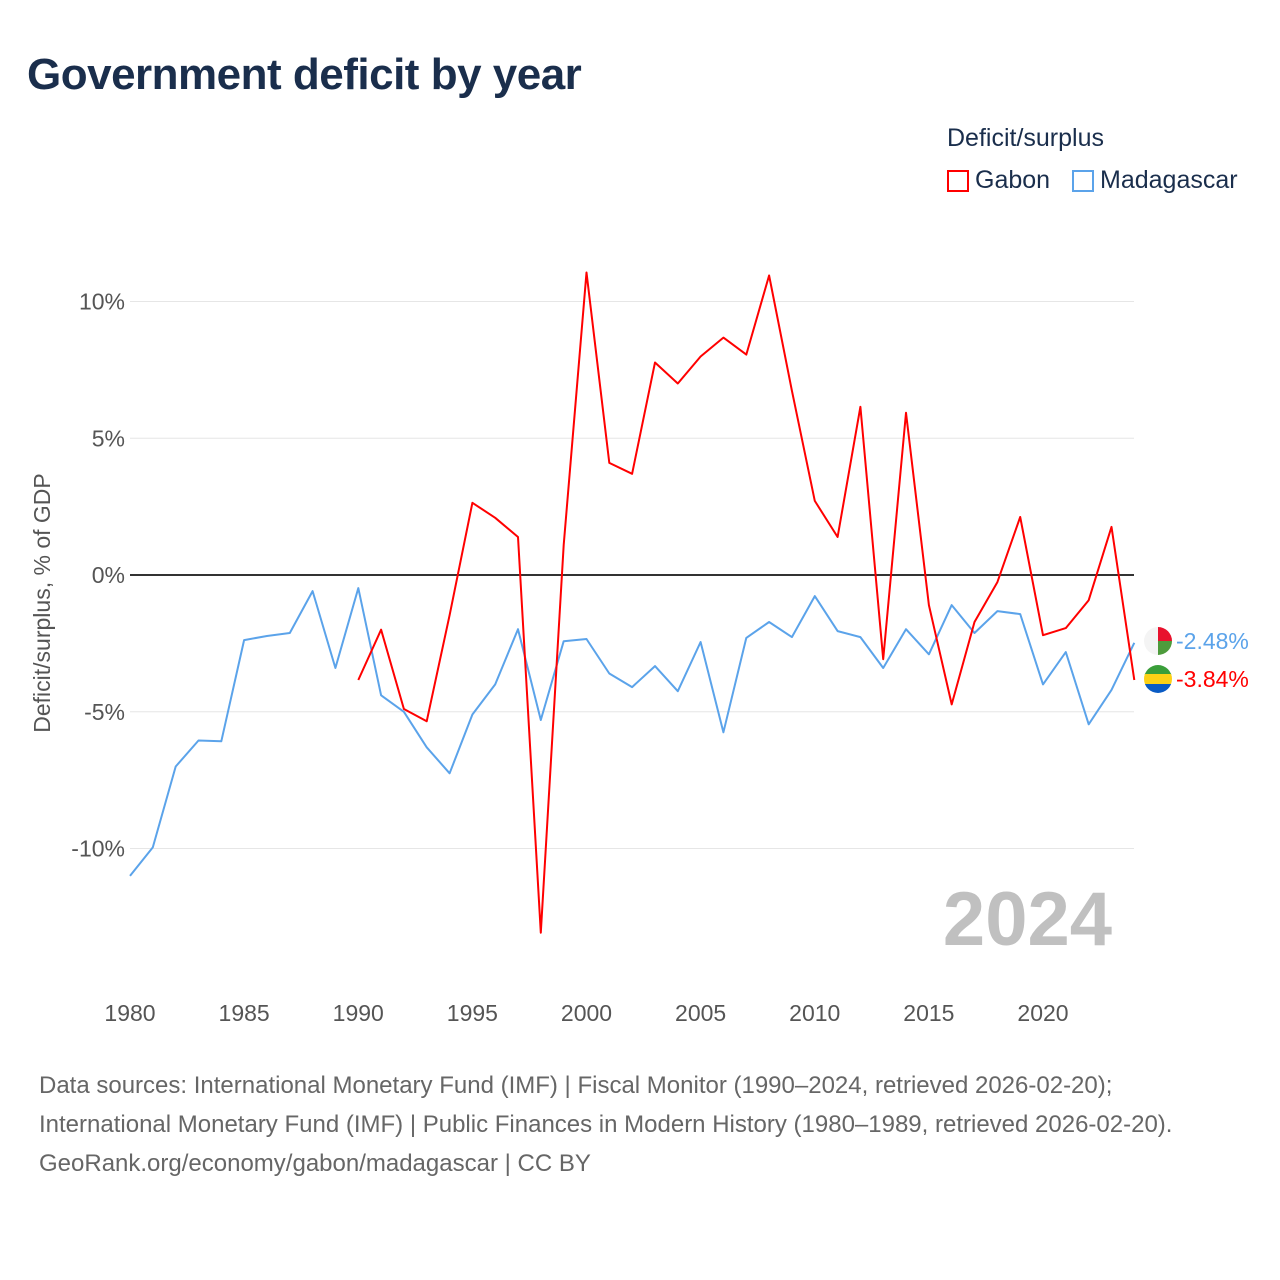 Image resolution: width=1280 pixels, height=1280 pixels. I want to click on x-tick-label: 2015, so click(928, 1013).